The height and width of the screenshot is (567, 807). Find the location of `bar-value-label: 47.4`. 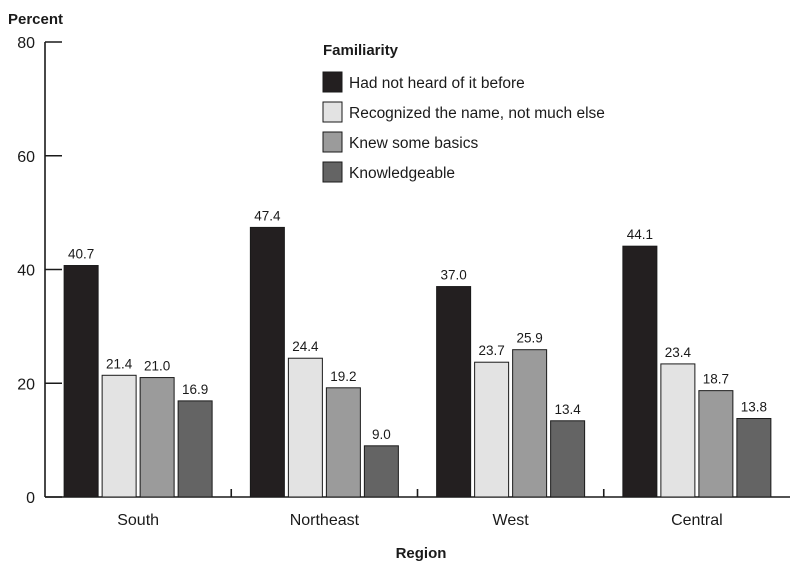

bar-value-label: 47.4 is located at coordinates (267, 215).